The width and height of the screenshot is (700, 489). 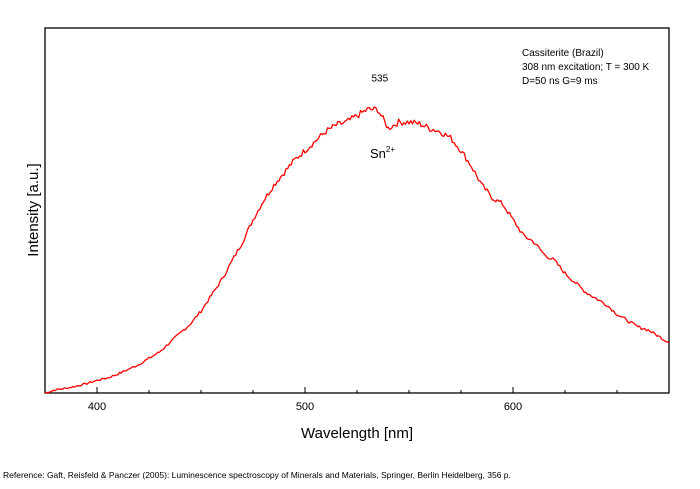 What do you see at coordinates (305, 407) in the screenshot?
I see `x-tick-label: 500` at bounding box center [305, 407].